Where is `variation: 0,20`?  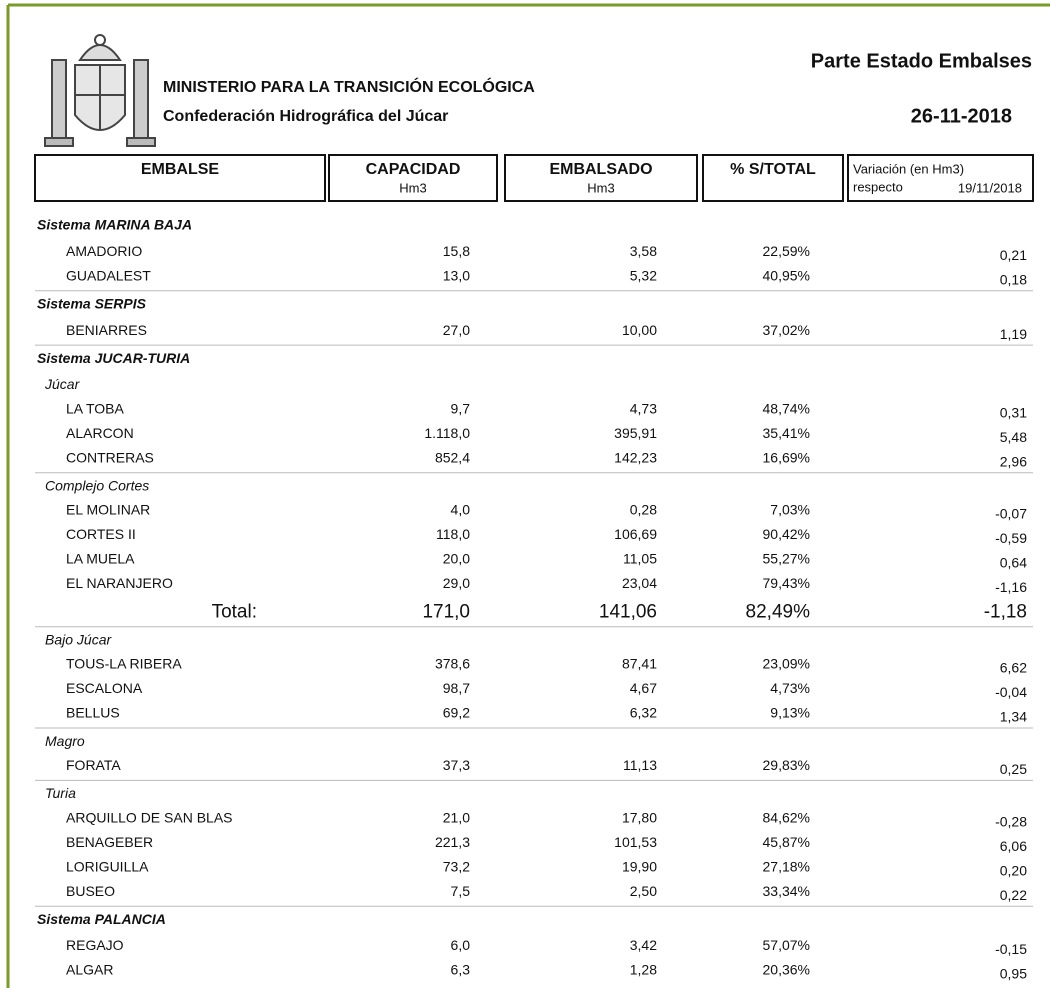
variation: 0,20 is located at coordinates (1013, 870).